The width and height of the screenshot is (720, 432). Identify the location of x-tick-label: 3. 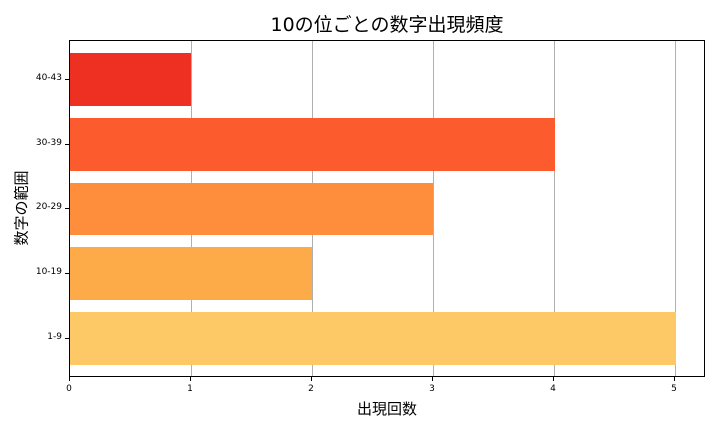
(432, 389).